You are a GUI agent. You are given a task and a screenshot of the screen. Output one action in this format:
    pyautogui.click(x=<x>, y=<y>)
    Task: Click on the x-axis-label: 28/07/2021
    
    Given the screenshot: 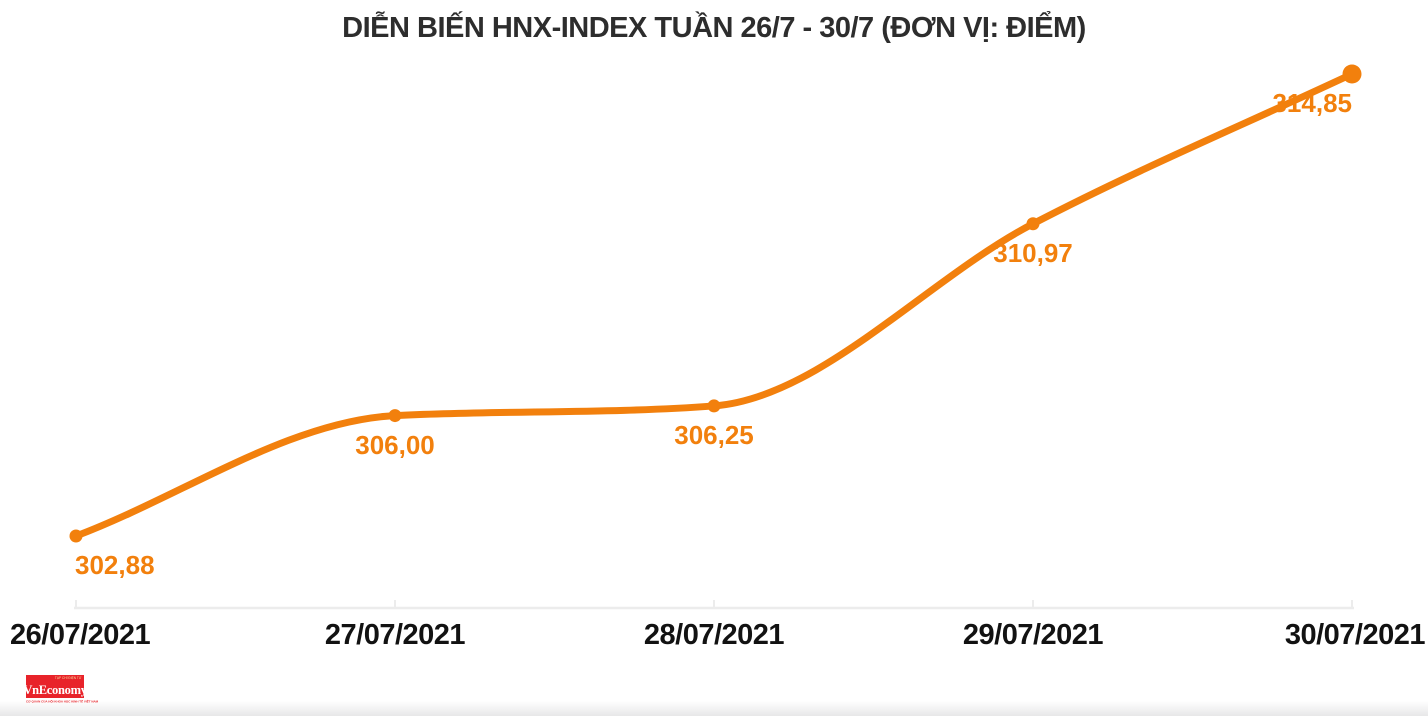 What is the action you would take?
    pyautogui.click(x=714, y=635)
    